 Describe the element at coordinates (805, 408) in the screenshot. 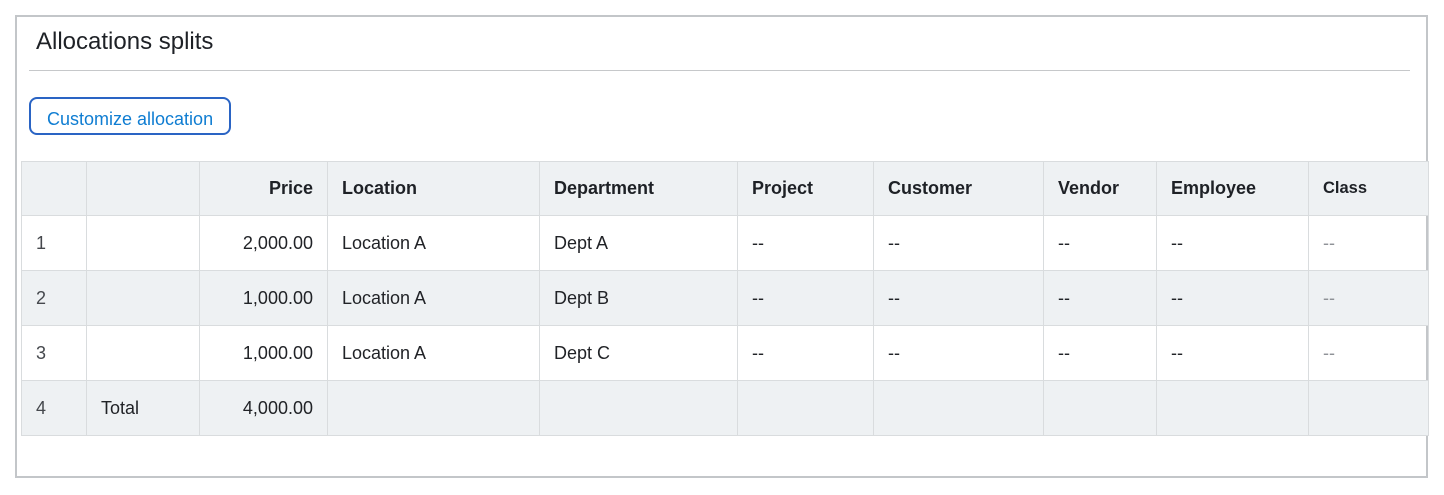

I see `cell-project` at that location.